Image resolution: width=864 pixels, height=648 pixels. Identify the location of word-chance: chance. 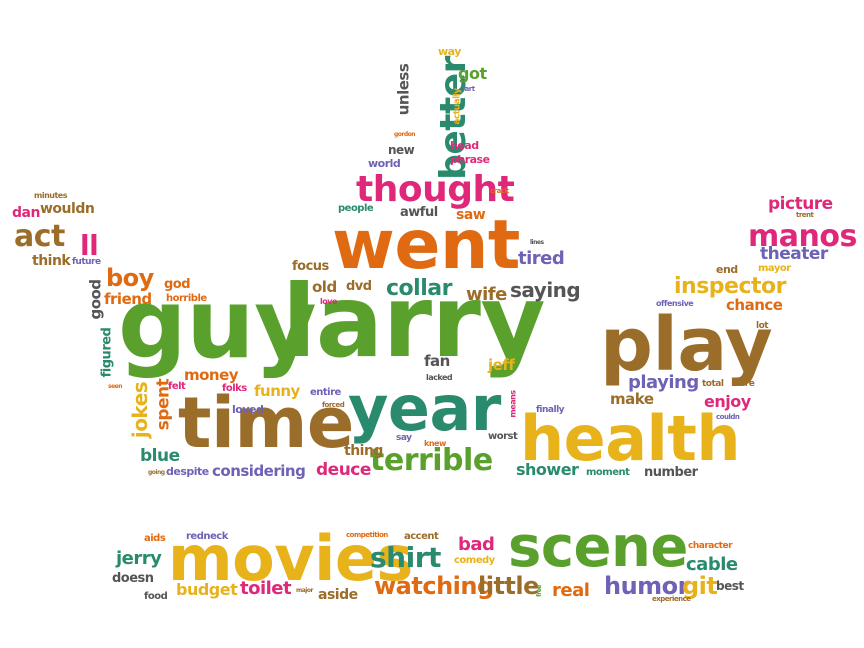
(754, 305).